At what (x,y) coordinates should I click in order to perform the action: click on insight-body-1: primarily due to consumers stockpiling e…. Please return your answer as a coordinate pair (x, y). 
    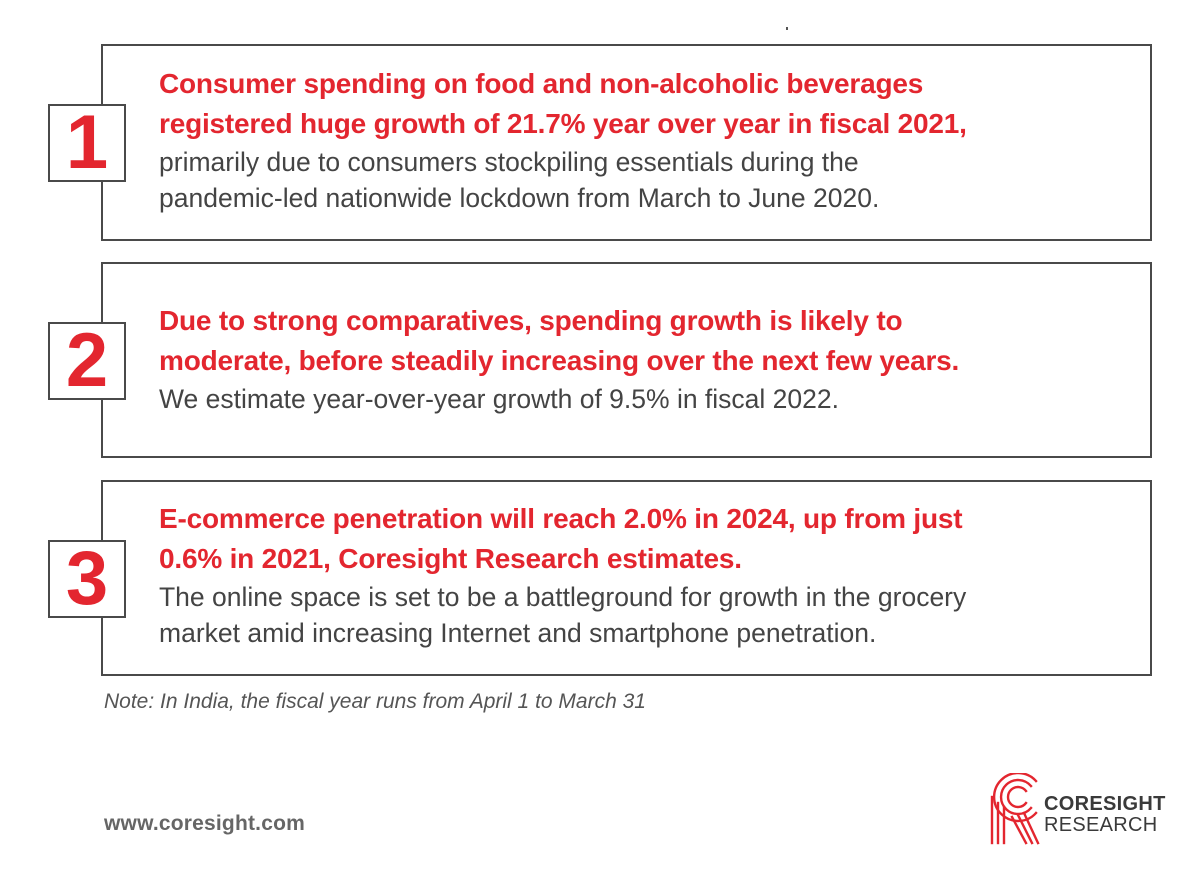
    Looking at the image, I should click on (651, 180).